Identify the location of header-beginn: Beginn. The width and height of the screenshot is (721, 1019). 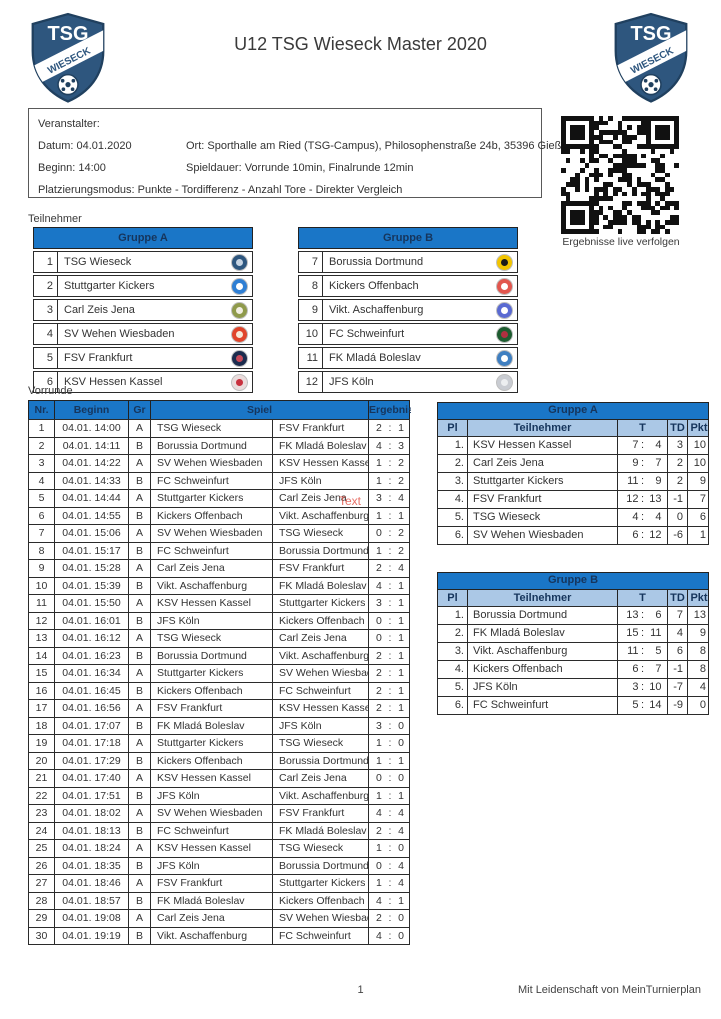
(92, 410).